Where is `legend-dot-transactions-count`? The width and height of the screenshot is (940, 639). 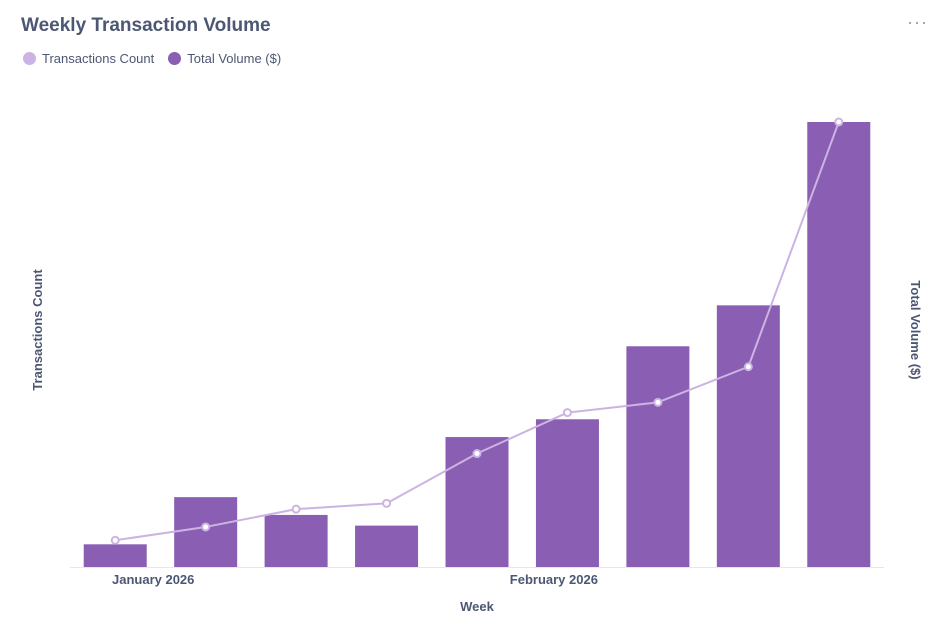
legend-dot-transactions-count is located at coordinates (29, 58).